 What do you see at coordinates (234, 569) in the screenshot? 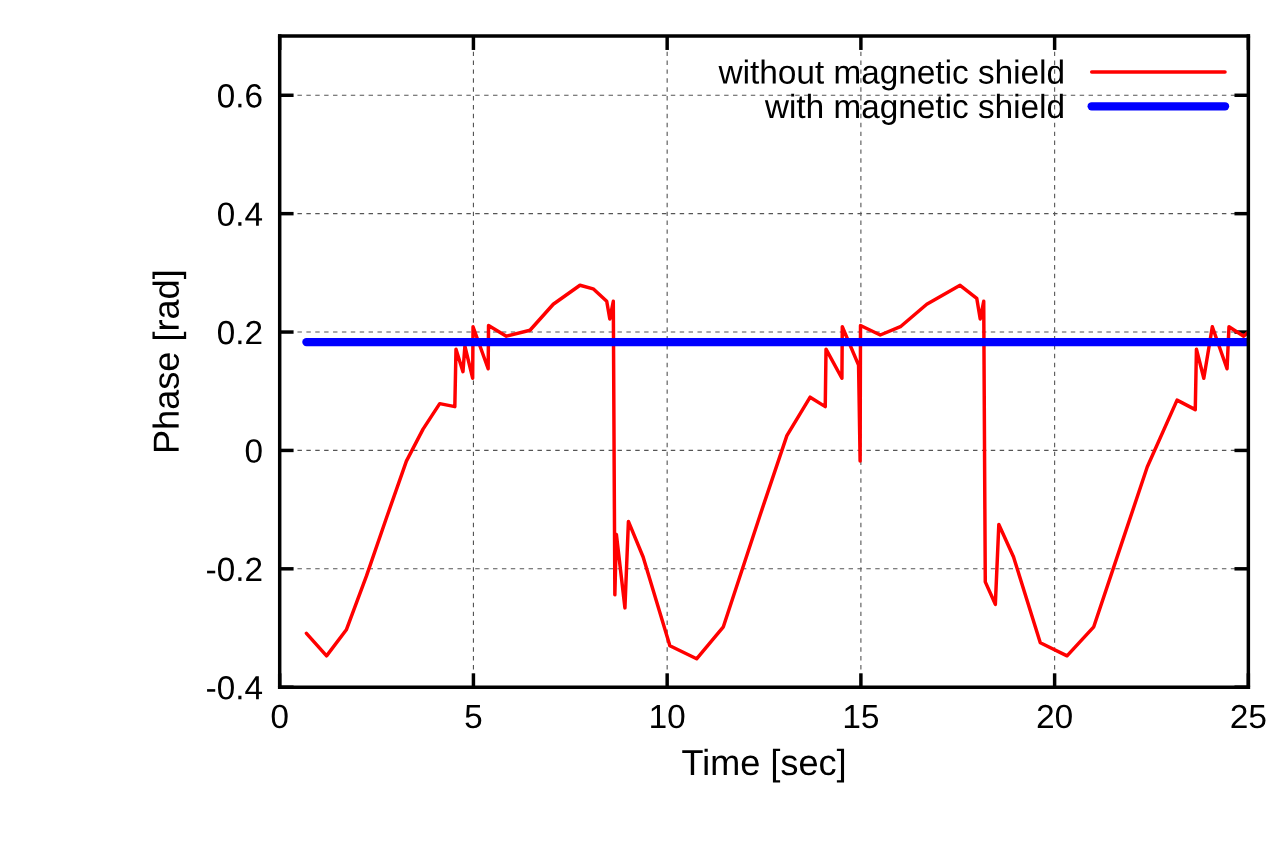
I see `y-tick-label: -0.2` at bounding box center [234, 569].